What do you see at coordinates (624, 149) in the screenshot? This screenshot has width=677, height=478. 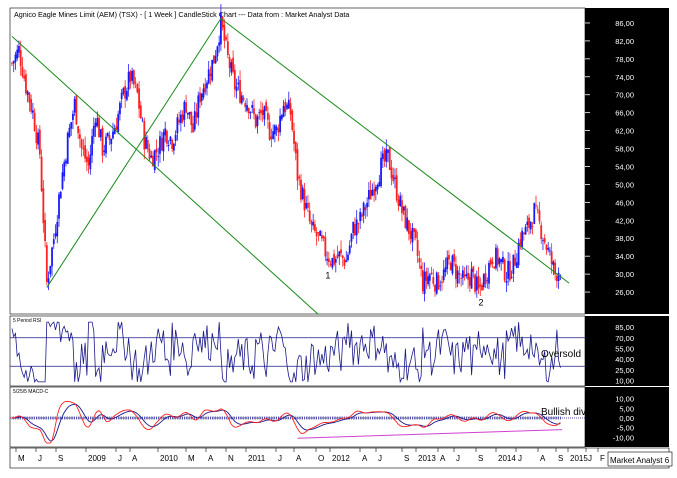 I see `price-tick-label: 58,00` at bounding box center [624, 149].